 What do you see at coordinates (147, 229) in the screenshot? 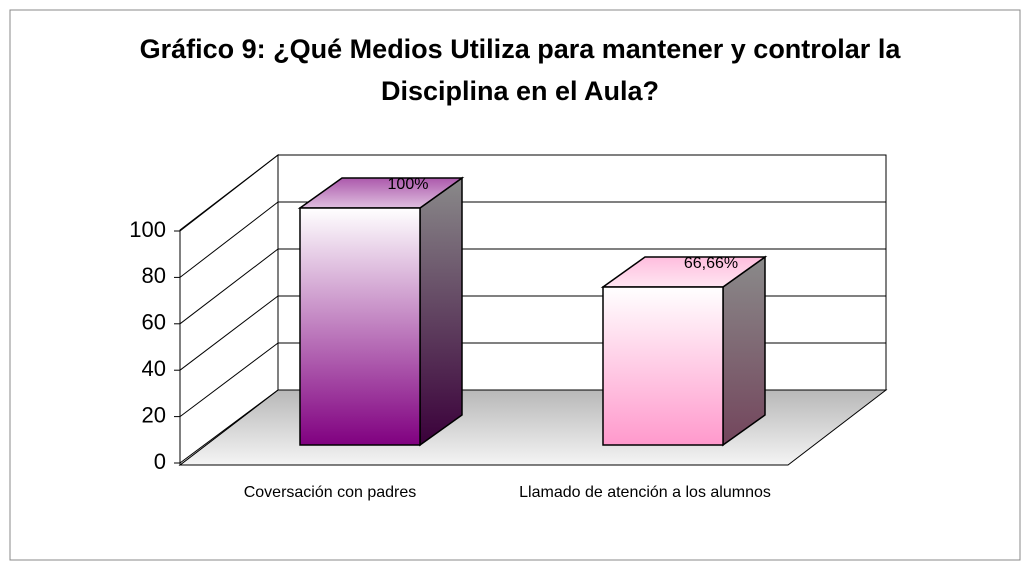
I see `y-tick-label: 100` at bounding box center [147, 229].